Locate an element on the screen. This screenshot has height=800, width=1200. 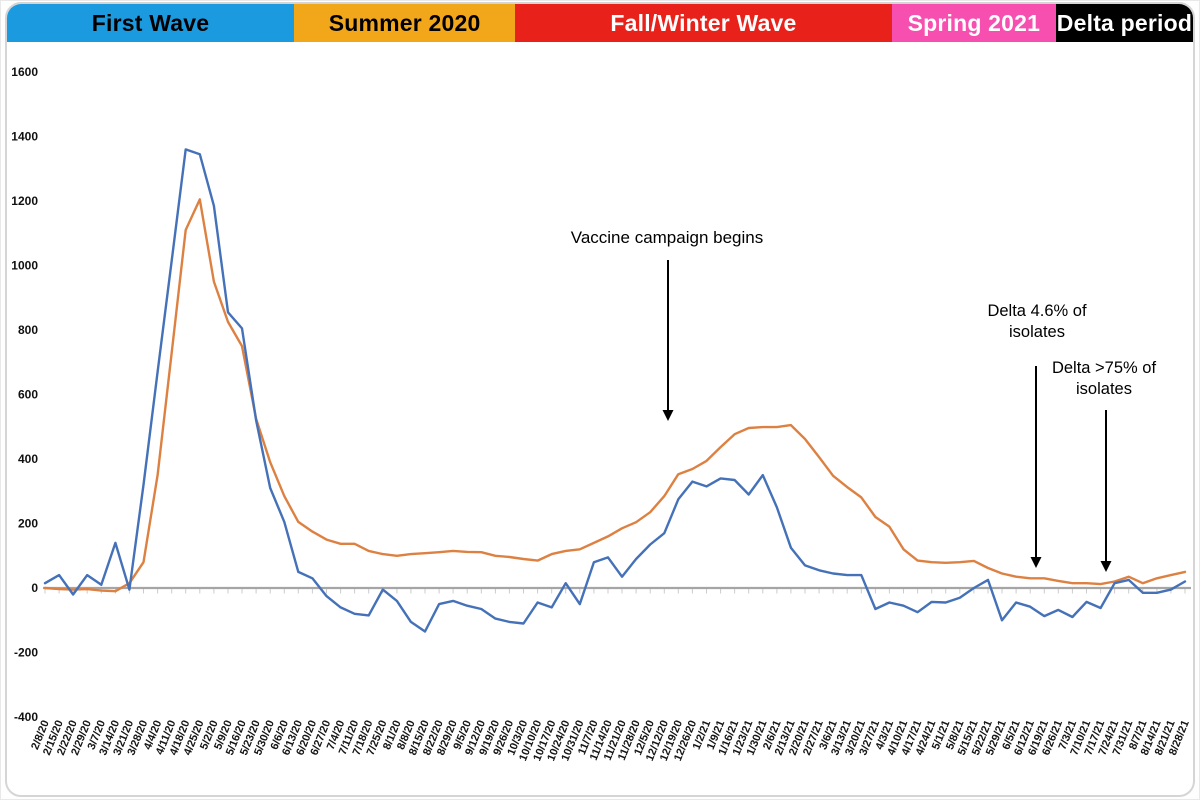
period-band-label: First Wave is located at coordinates (150, 22).